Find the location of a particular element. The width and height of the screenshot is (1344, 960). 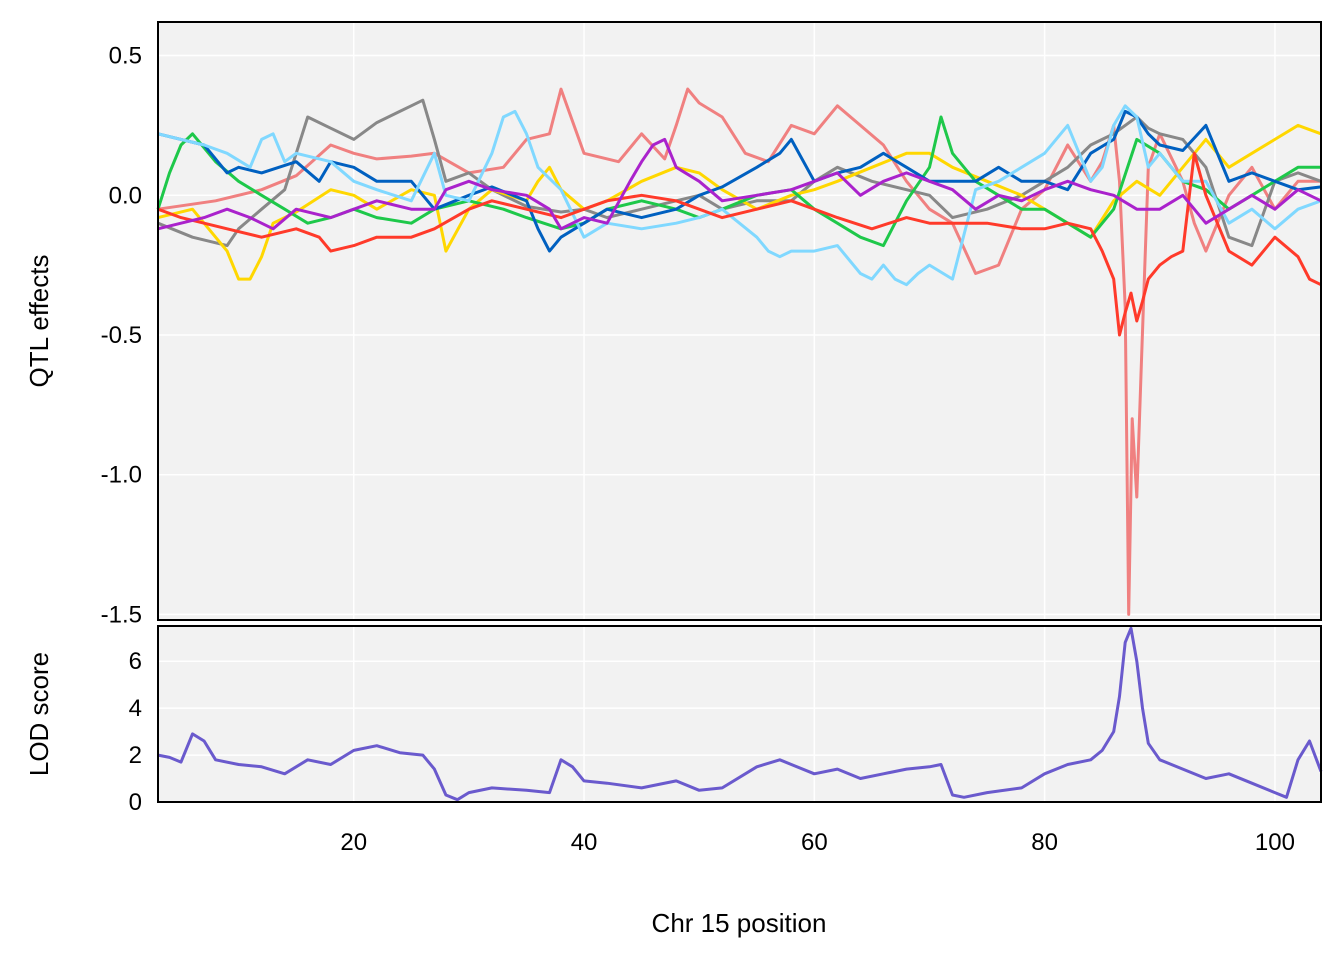

x-tick-label: 20 is located at coordinates (353, 842).